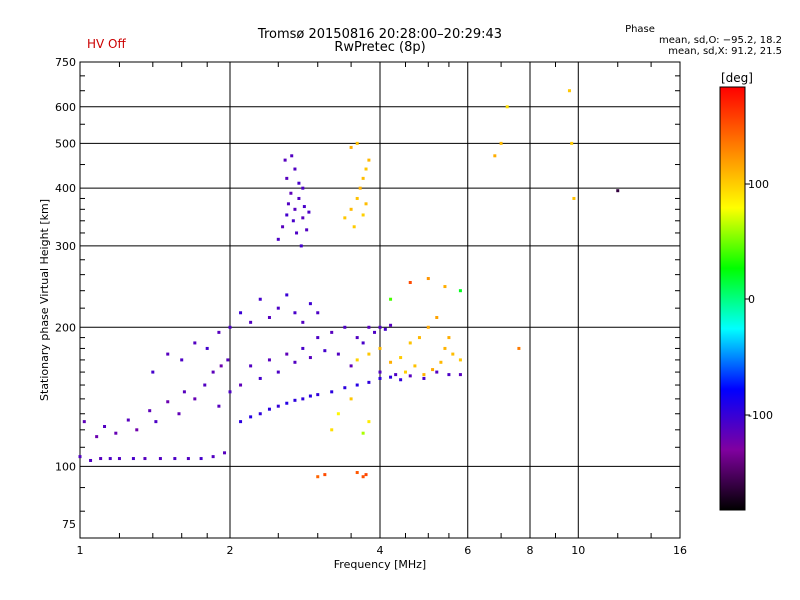  Describe the element at coordinates (760, 415) in the screenshot. I see `colorbar-tick-label: -100` at that location.